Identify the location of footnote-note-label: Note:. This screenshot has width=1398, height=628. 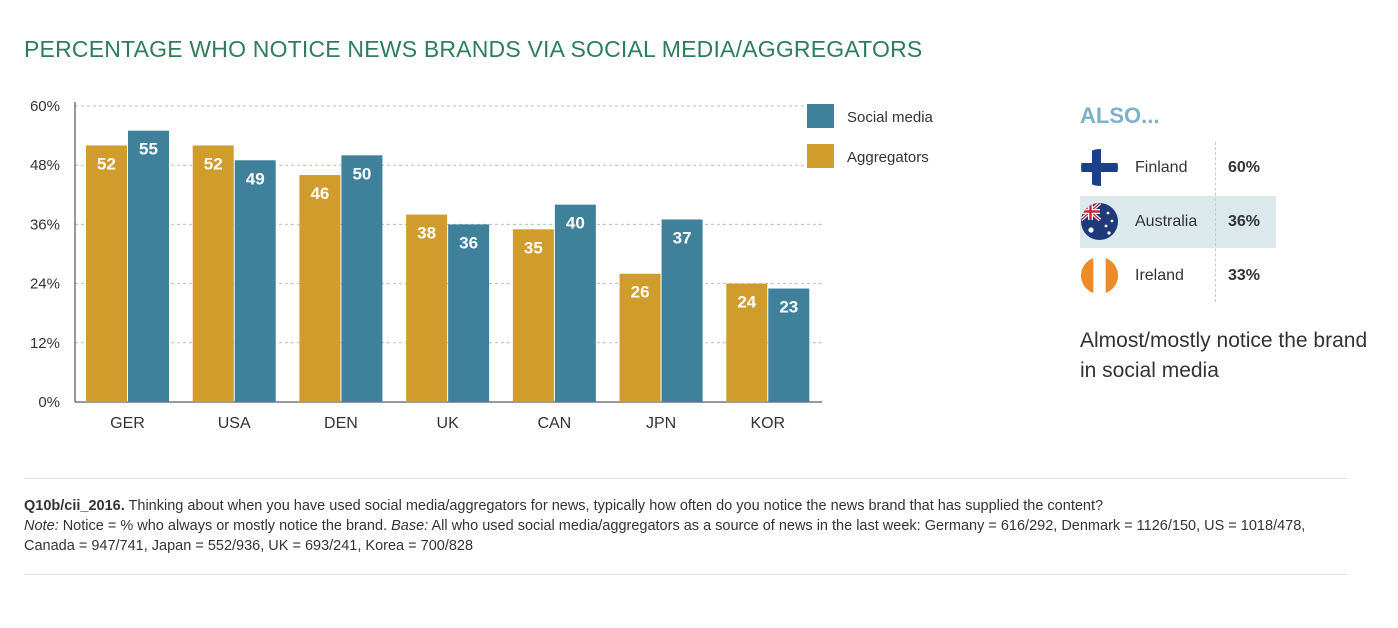
(41, 526).